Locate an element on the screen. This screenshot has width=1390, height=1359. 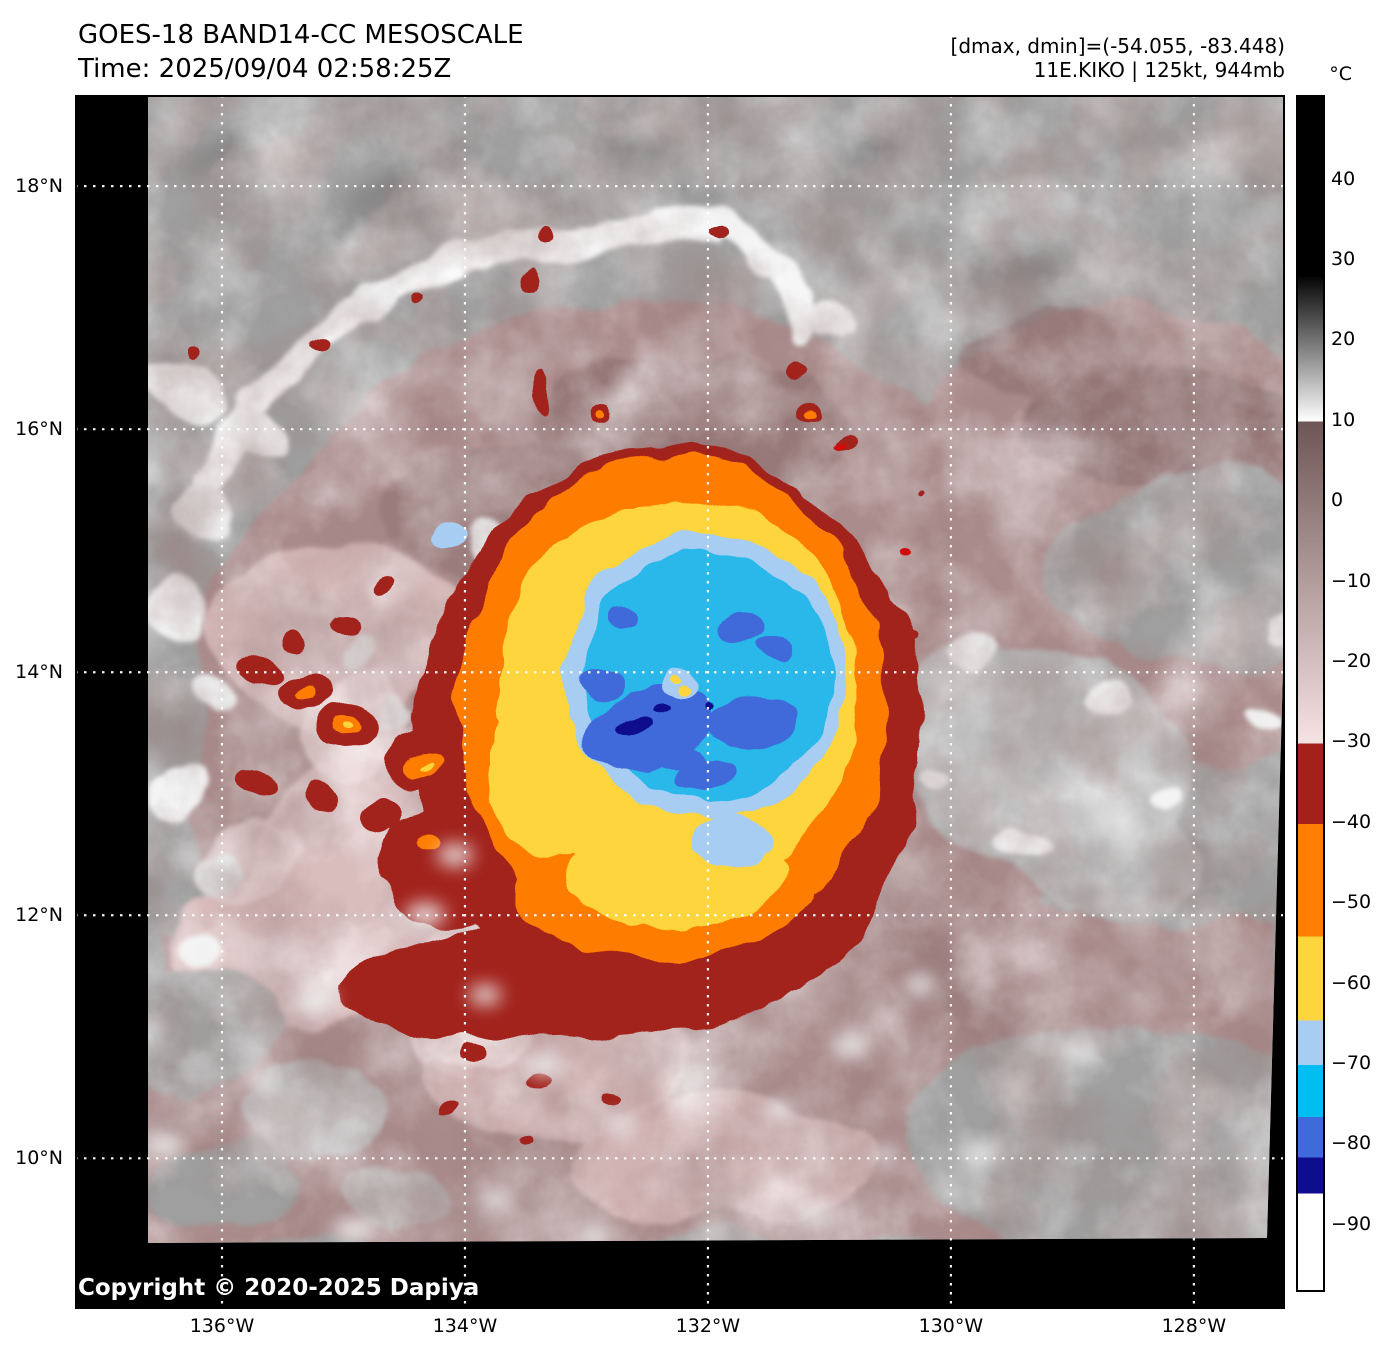
lat-tick-label: 10°N is located at coordinates (39, 1158).